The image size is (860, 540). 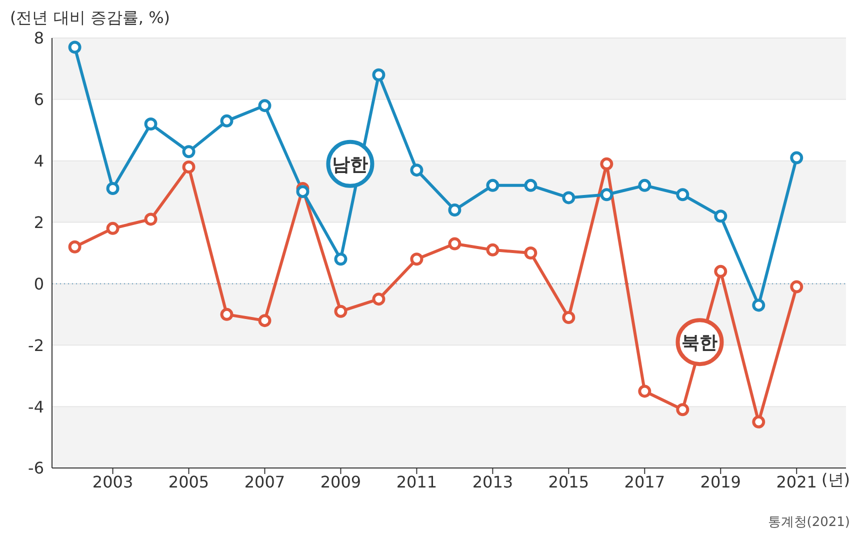 I want to click on x-tick-label: 2007, so click(x=265, y=482).